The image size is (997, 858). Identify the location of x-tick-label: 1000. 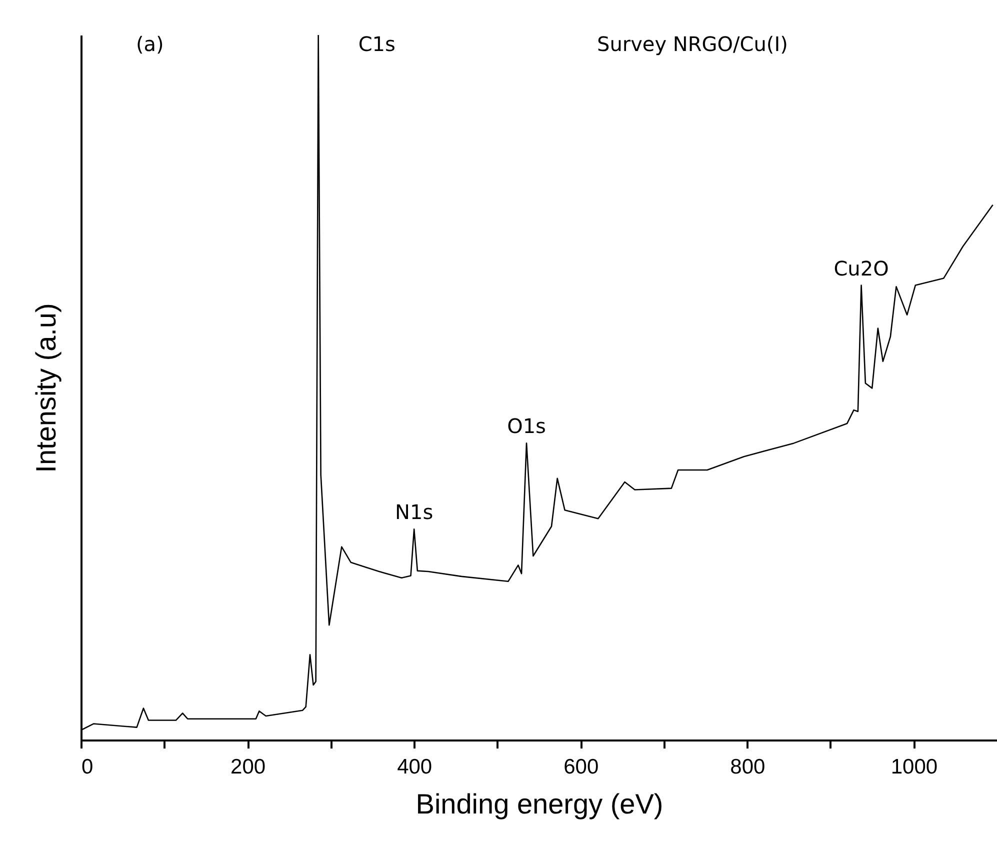
(914, 767).